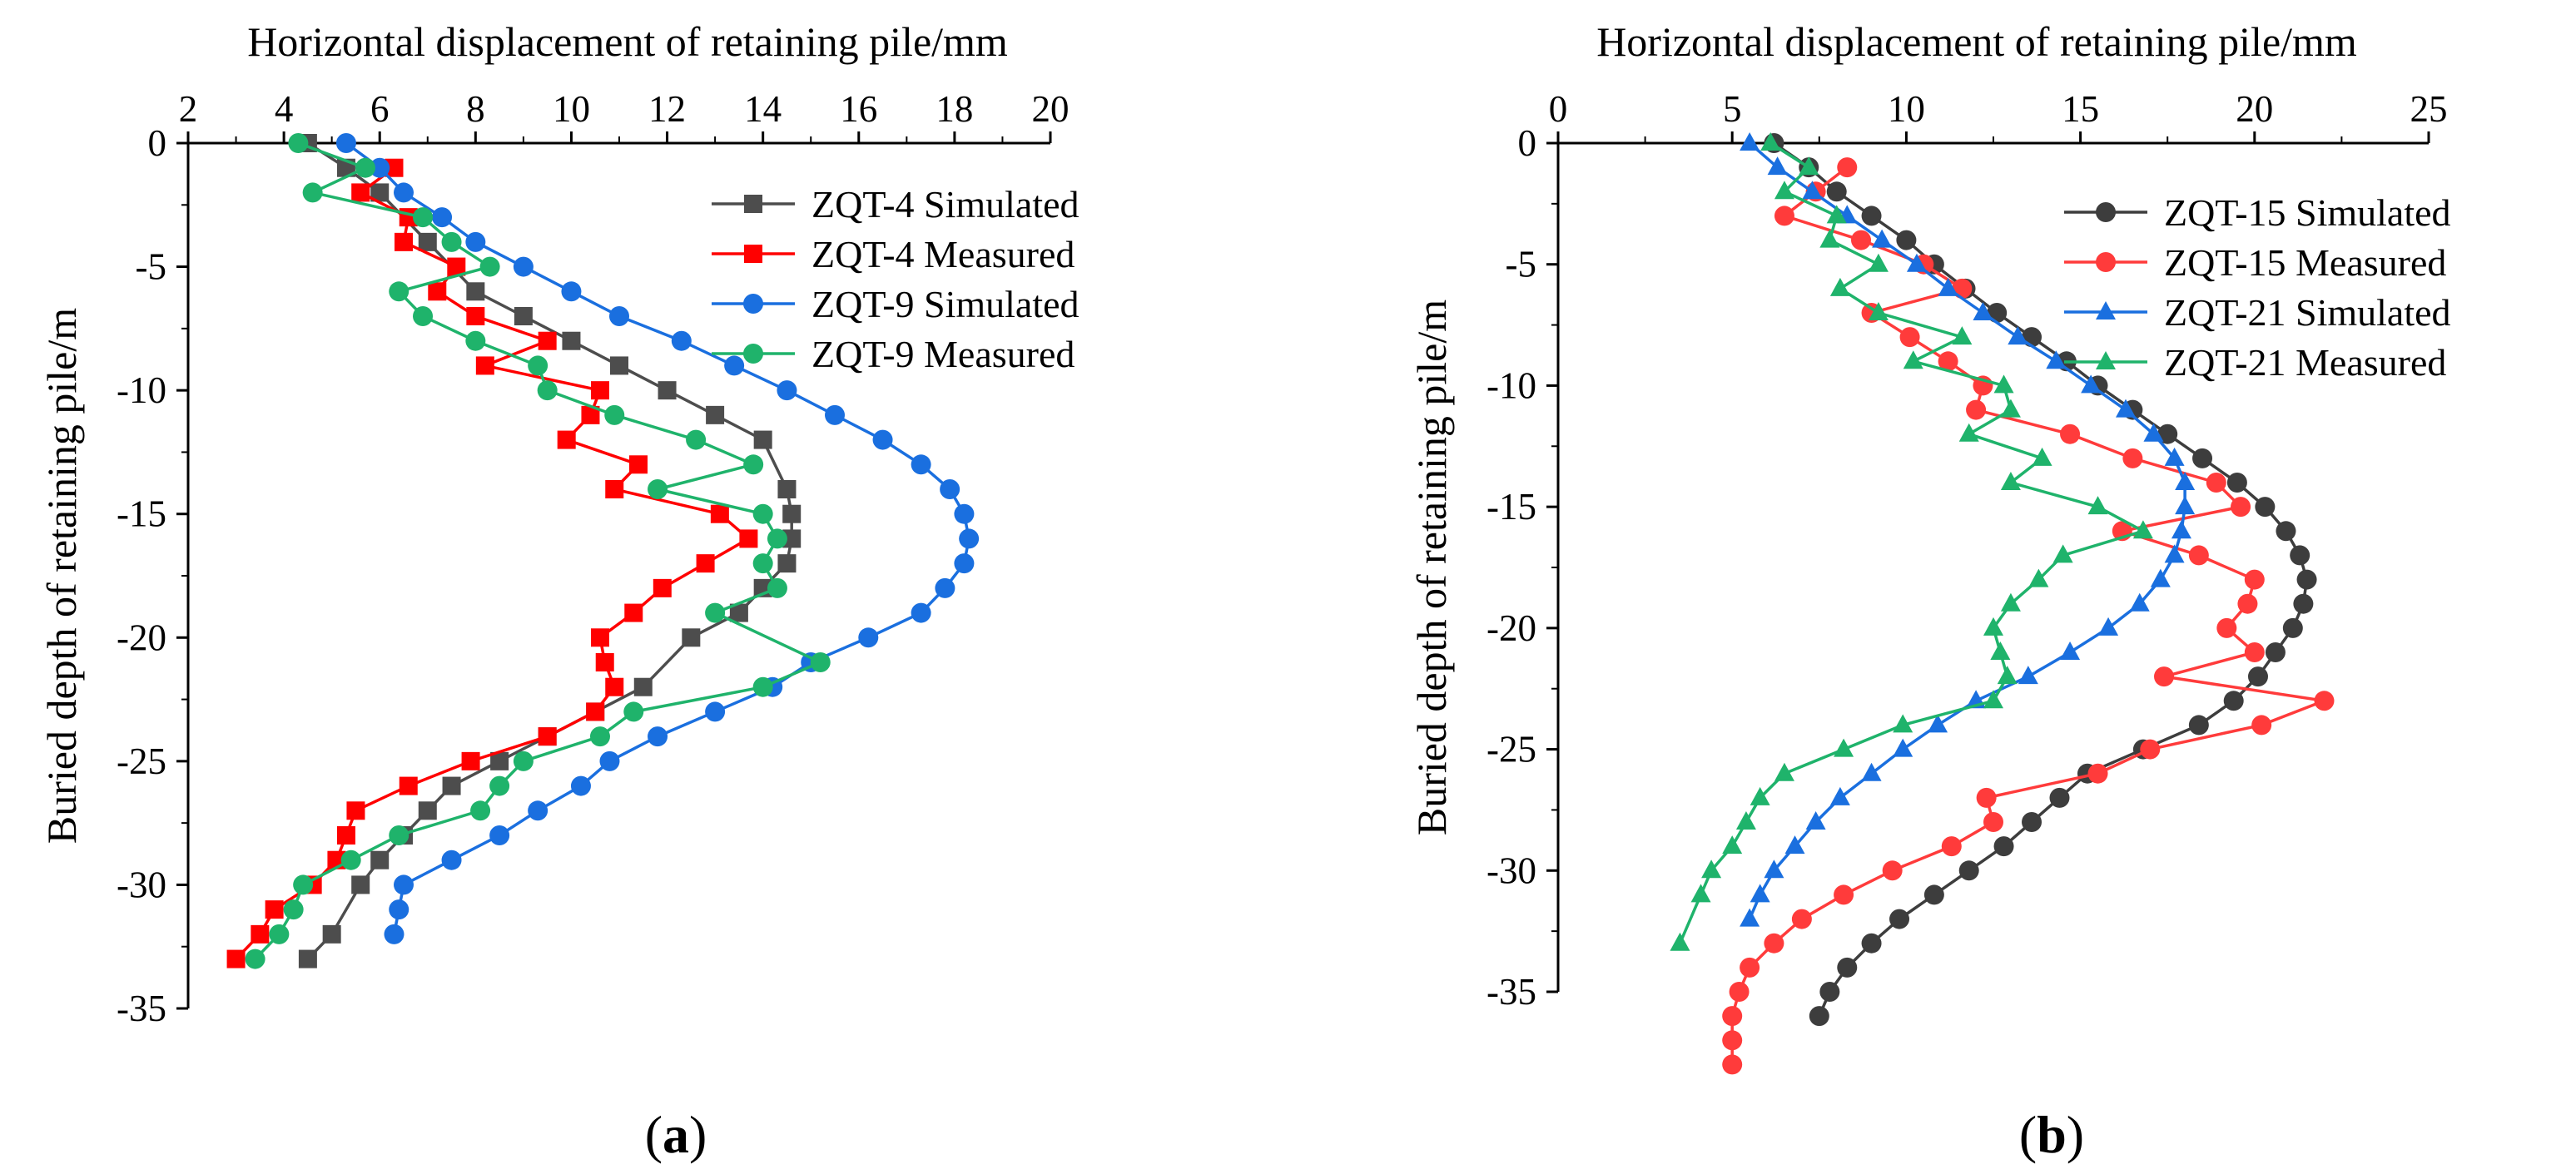 The image size is (2576, 1174). Describe the element at coordinates (61, 576) in the screenshot. I see `y-axis-title: Buried depth of retaining pile/m` at that location.